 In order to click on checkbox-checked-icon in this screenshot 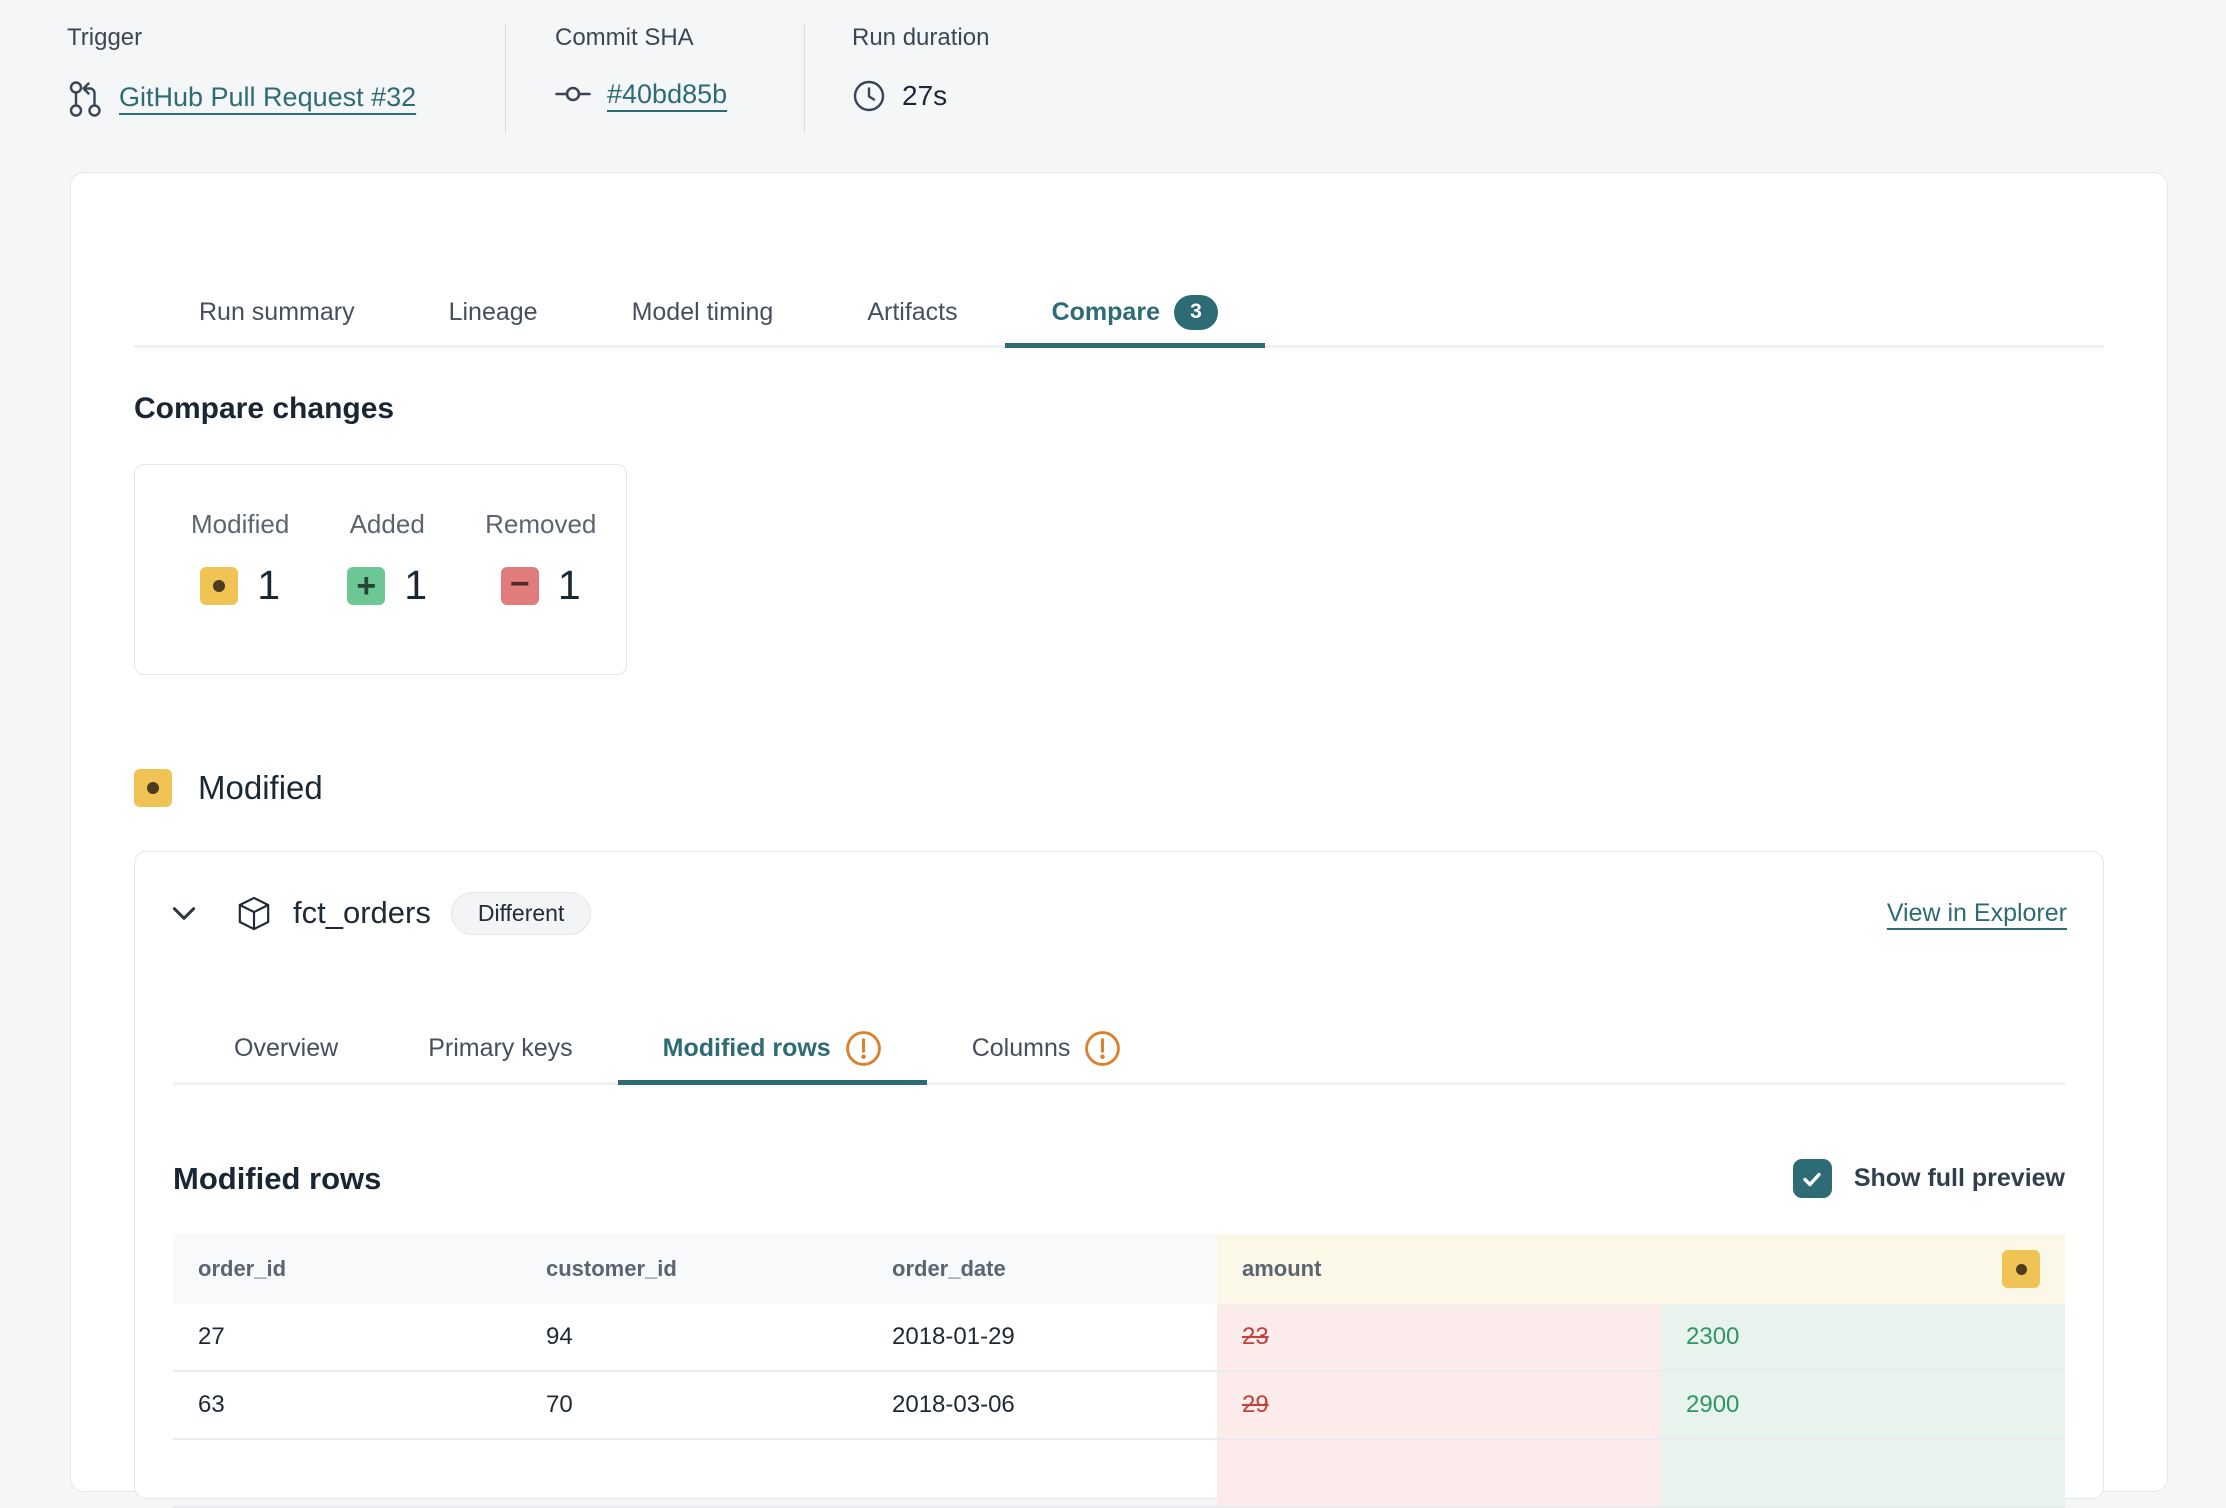, I will do `click(1812, 1178)`.